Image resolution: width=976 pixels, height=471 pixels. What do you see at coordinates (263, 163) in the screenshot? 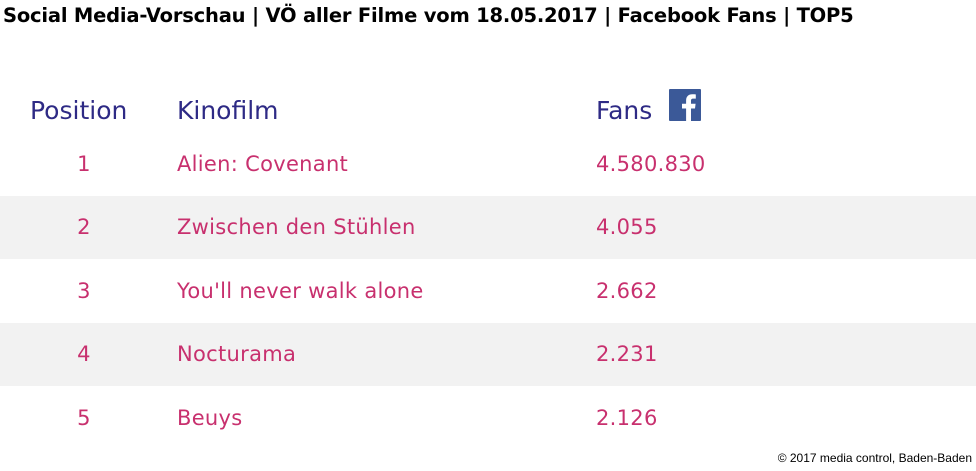
I see `cell-film: Alien: Covenant` at bounding box center [263, 163].